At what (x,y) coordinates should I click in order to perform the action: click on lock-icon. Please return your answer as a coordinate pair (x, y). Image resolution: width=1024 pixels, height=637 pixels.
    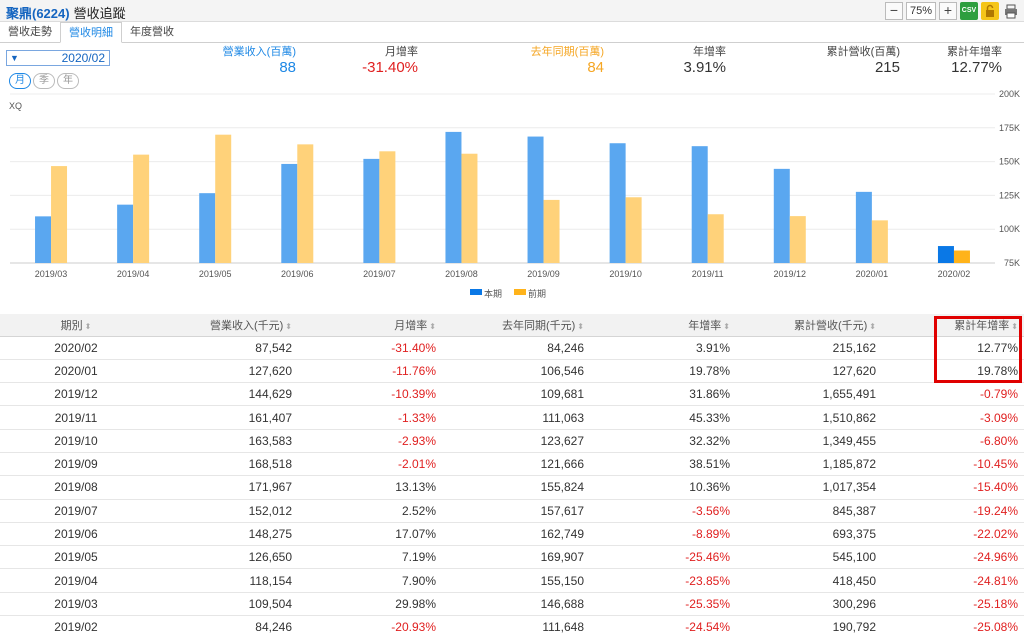
    Looking at the image, I should click on (990, 11).